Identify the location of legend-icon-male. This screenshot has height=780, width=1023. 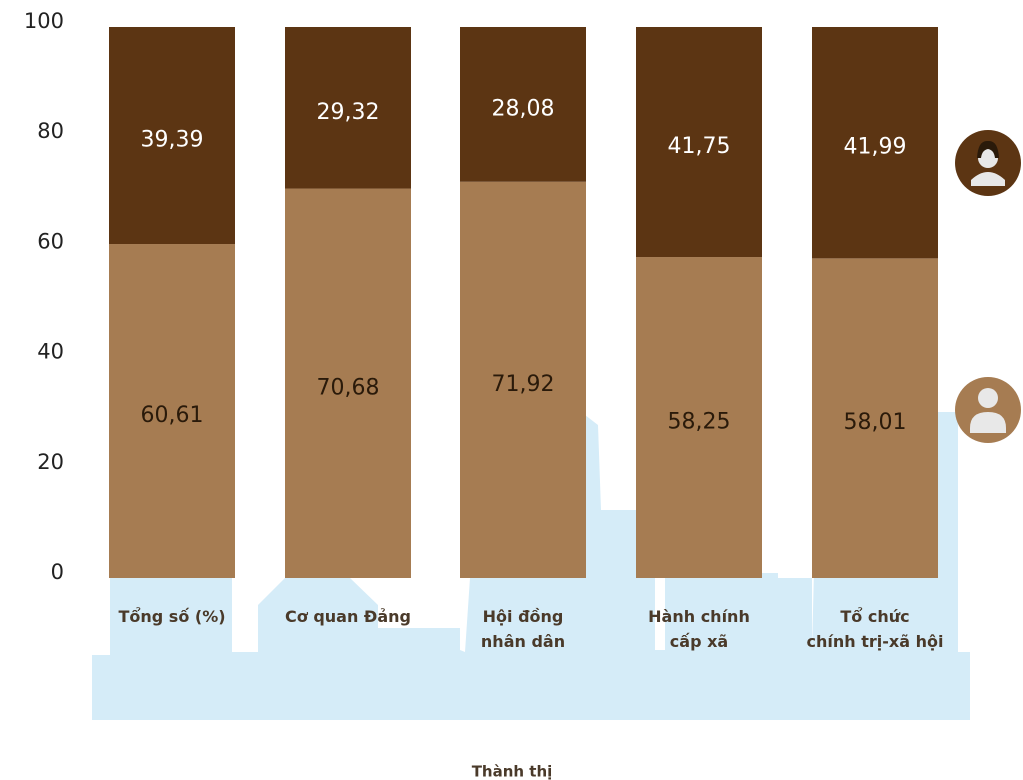
(988, 410).